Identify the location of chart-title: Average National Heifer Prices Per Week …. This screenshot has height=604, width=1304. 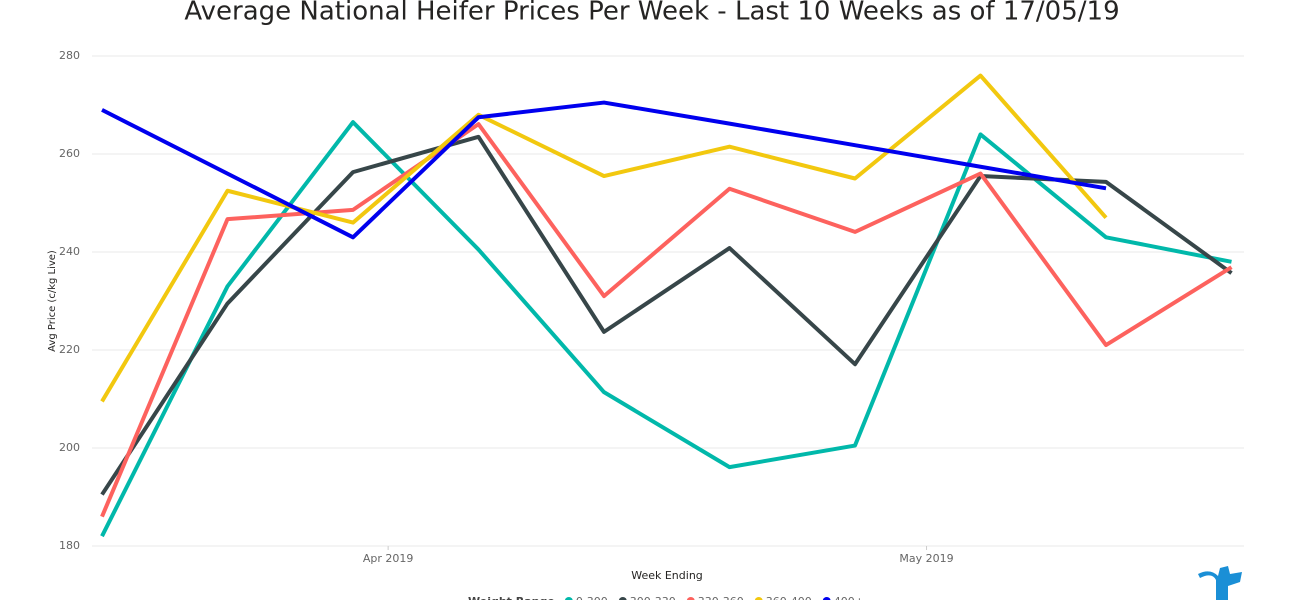
(651, 13).